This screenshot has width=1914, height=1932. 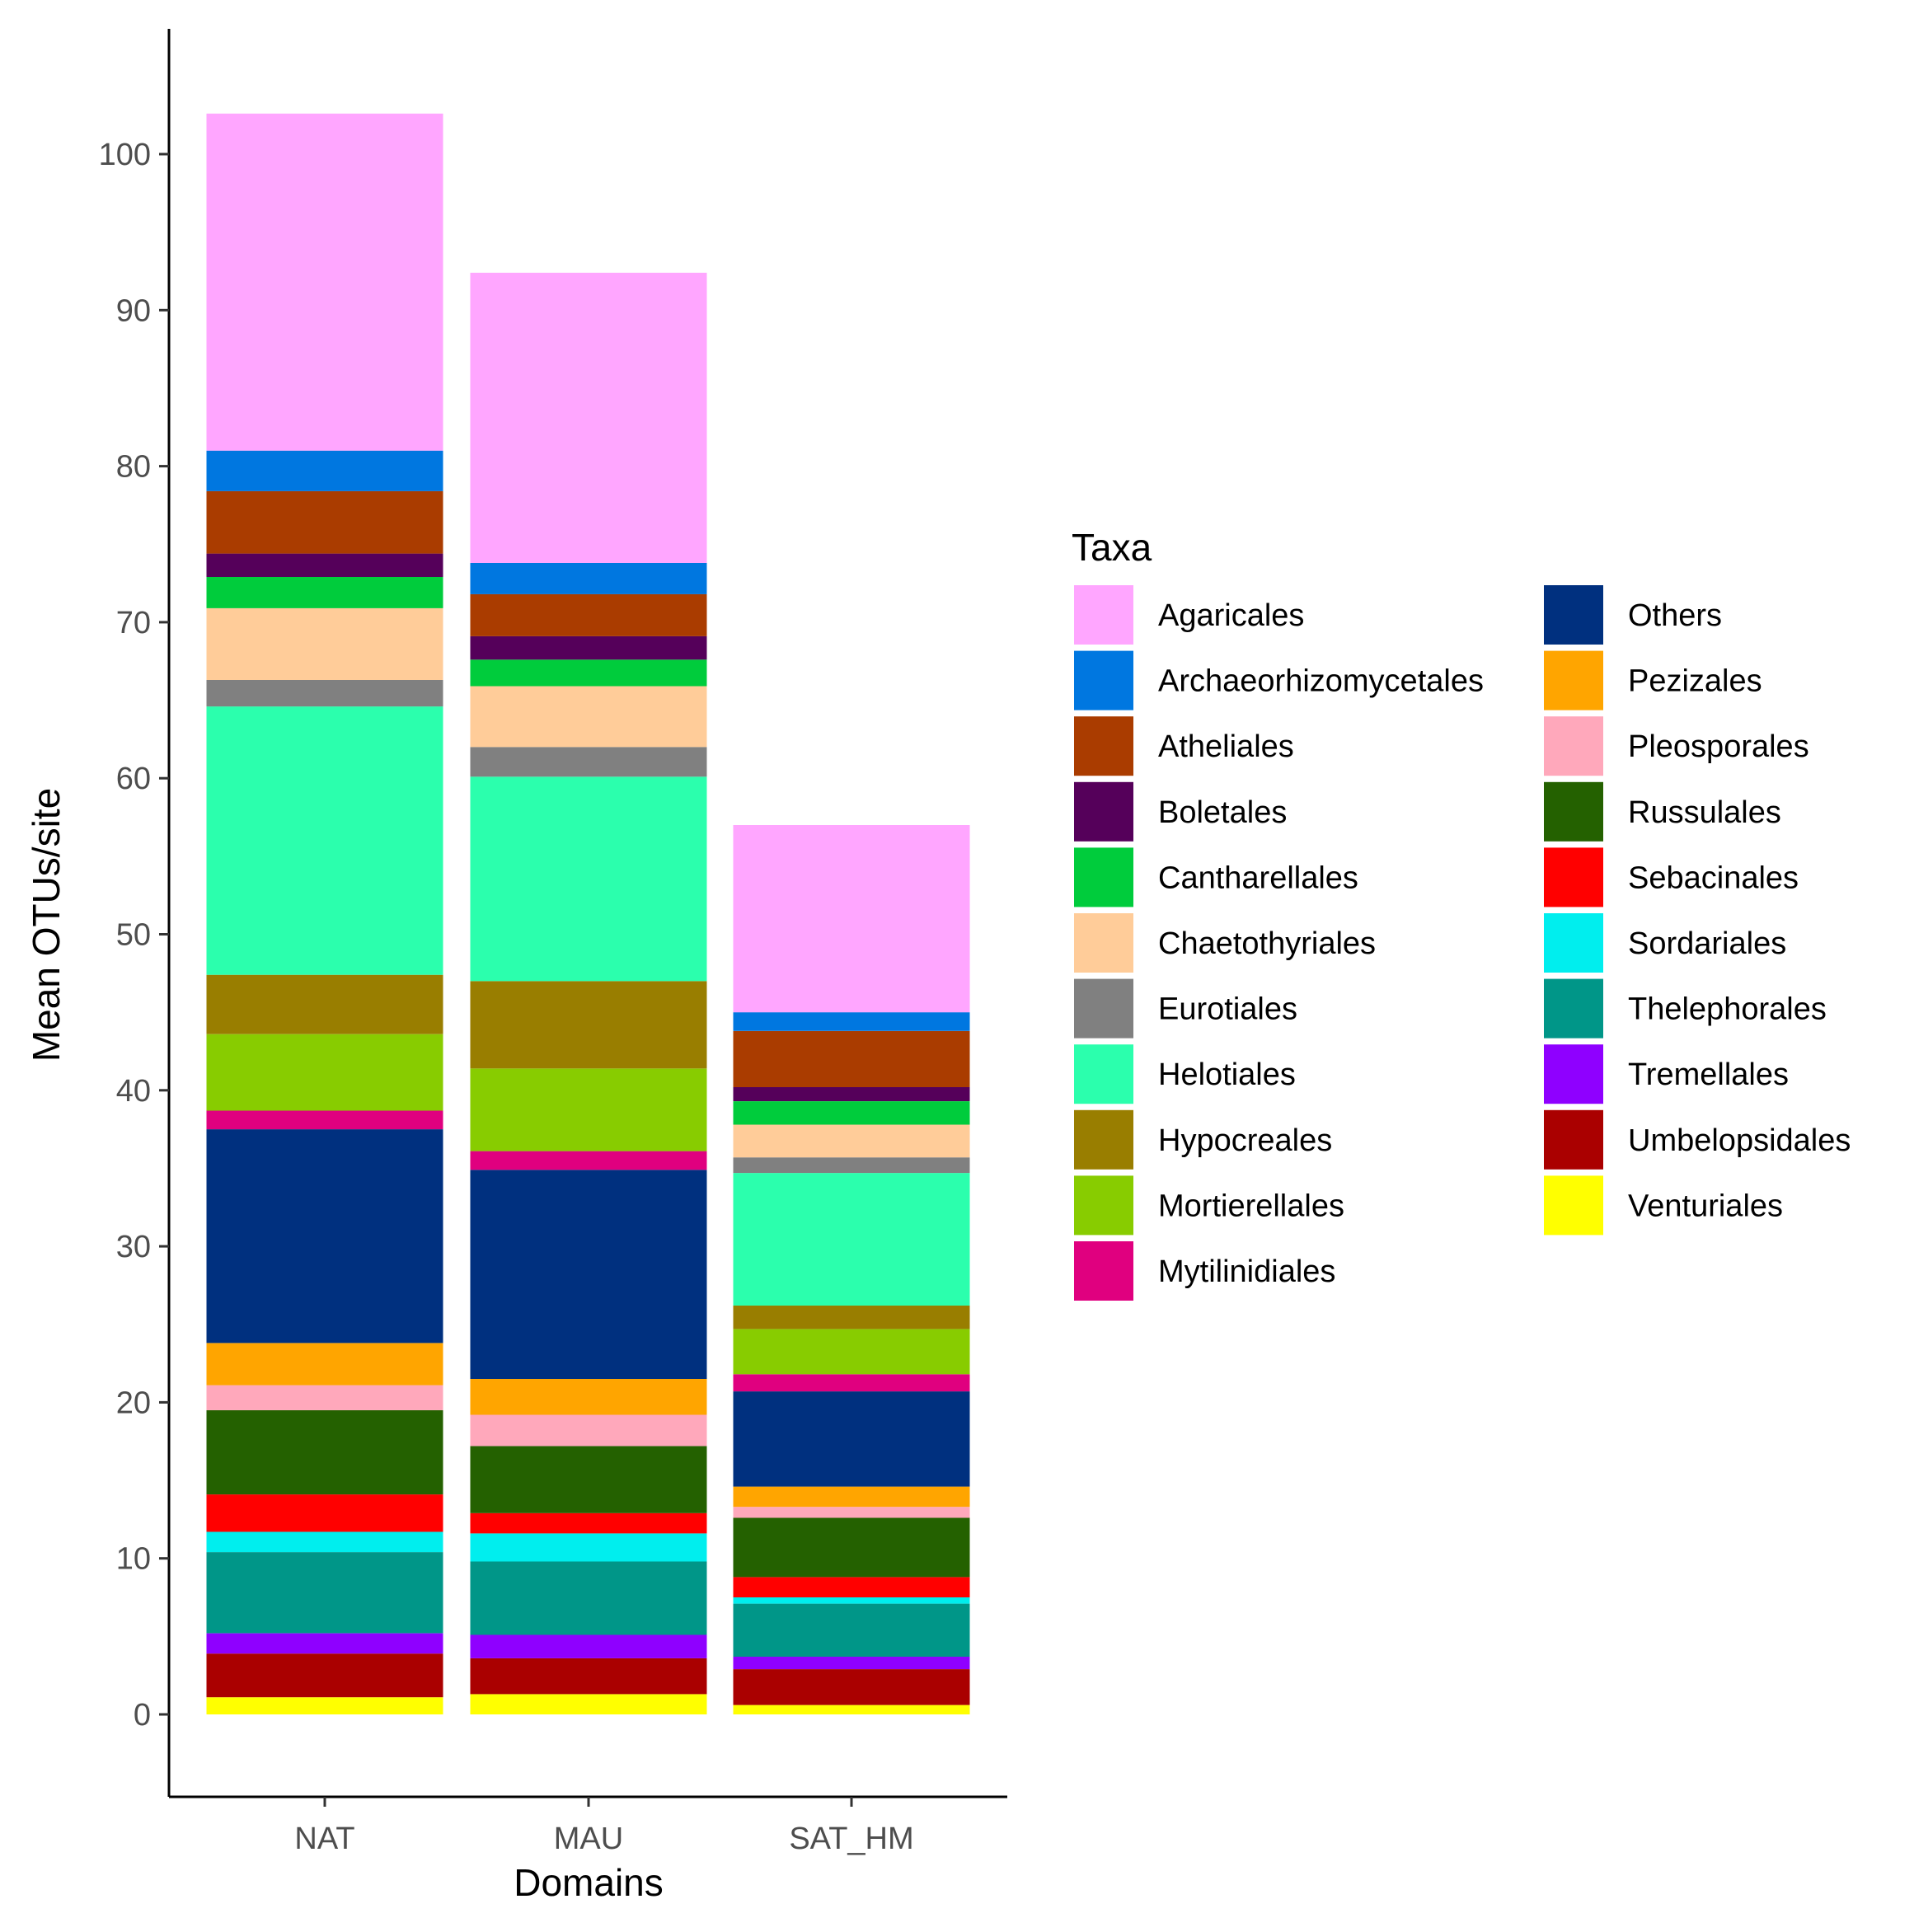 What do you see at coordinates (588, 1109) in the screenshot?
I see `bar-mau-mortierellales` at bounding box center [588, 1109].